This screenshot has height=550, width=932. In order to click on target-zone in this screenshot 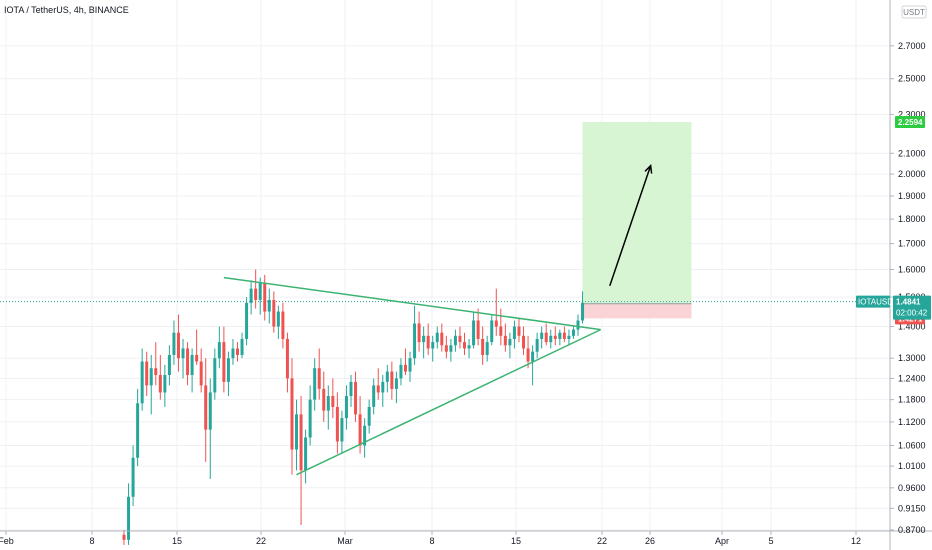, I will do `click(637, 212)`.